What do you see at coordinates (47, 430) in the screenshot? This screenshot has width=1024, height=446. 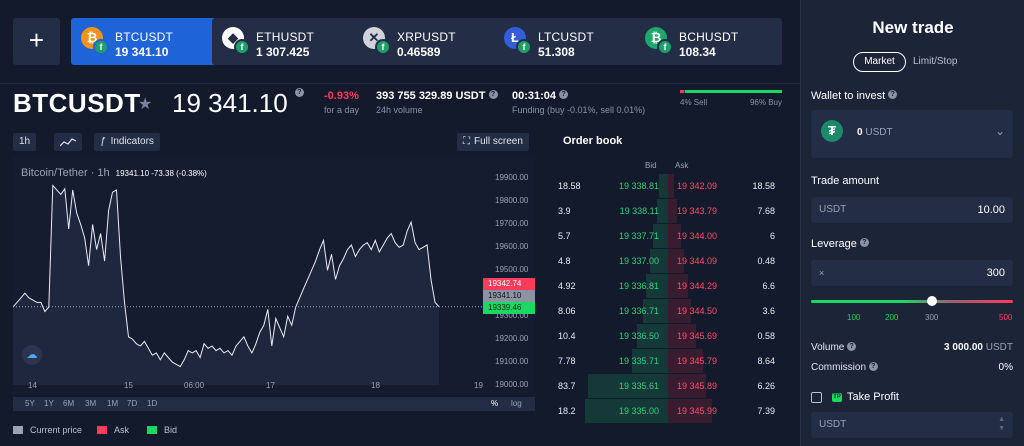 I see `legend-current: Current price` at bounding box center [47, 430].